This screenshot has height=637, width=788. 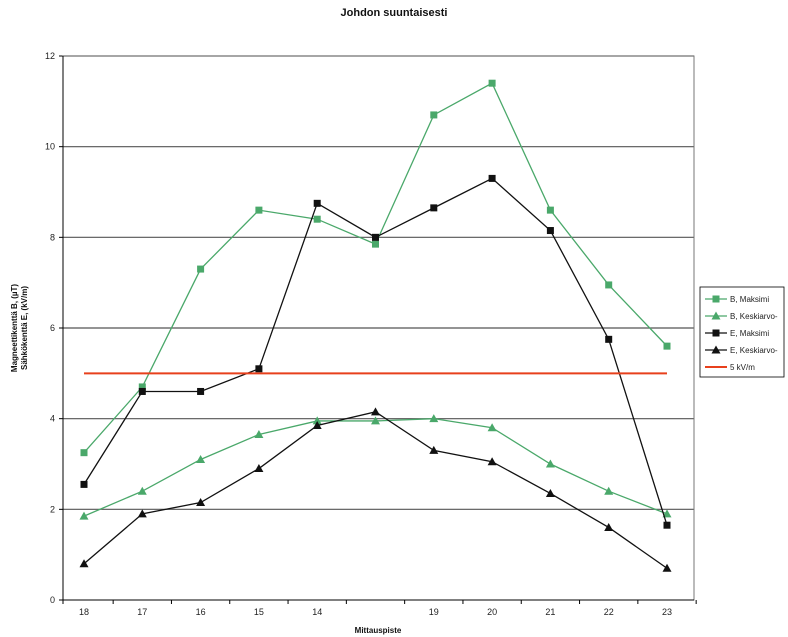 I want to click on x-tick-label-3: 15, so click(x=259, y=612).